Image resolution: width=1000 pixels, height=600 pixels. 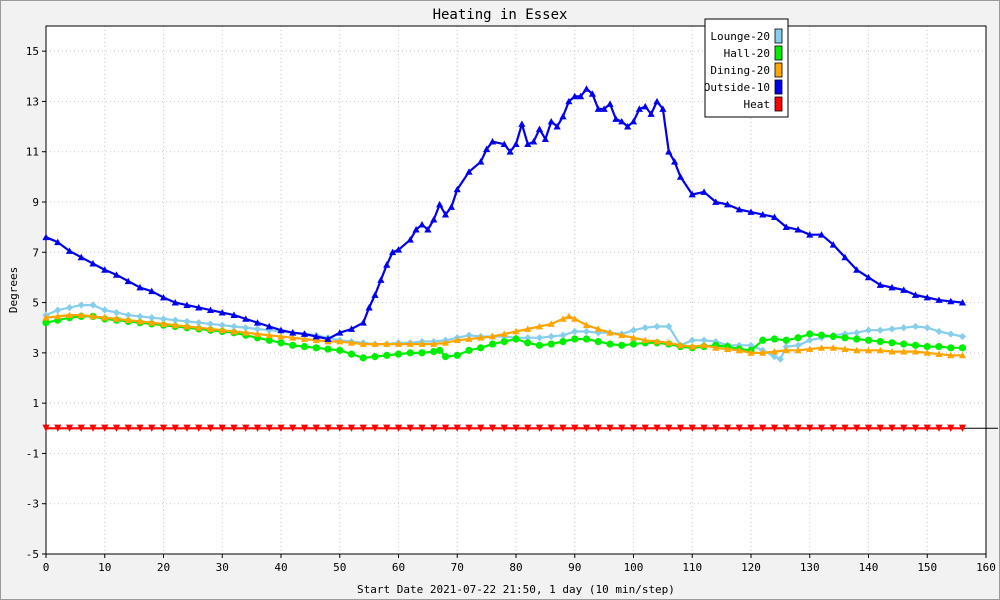 What do you see at coordinates (504, 428) in the screenshot?
I see `series-heat` at bounding box center [504, 428].